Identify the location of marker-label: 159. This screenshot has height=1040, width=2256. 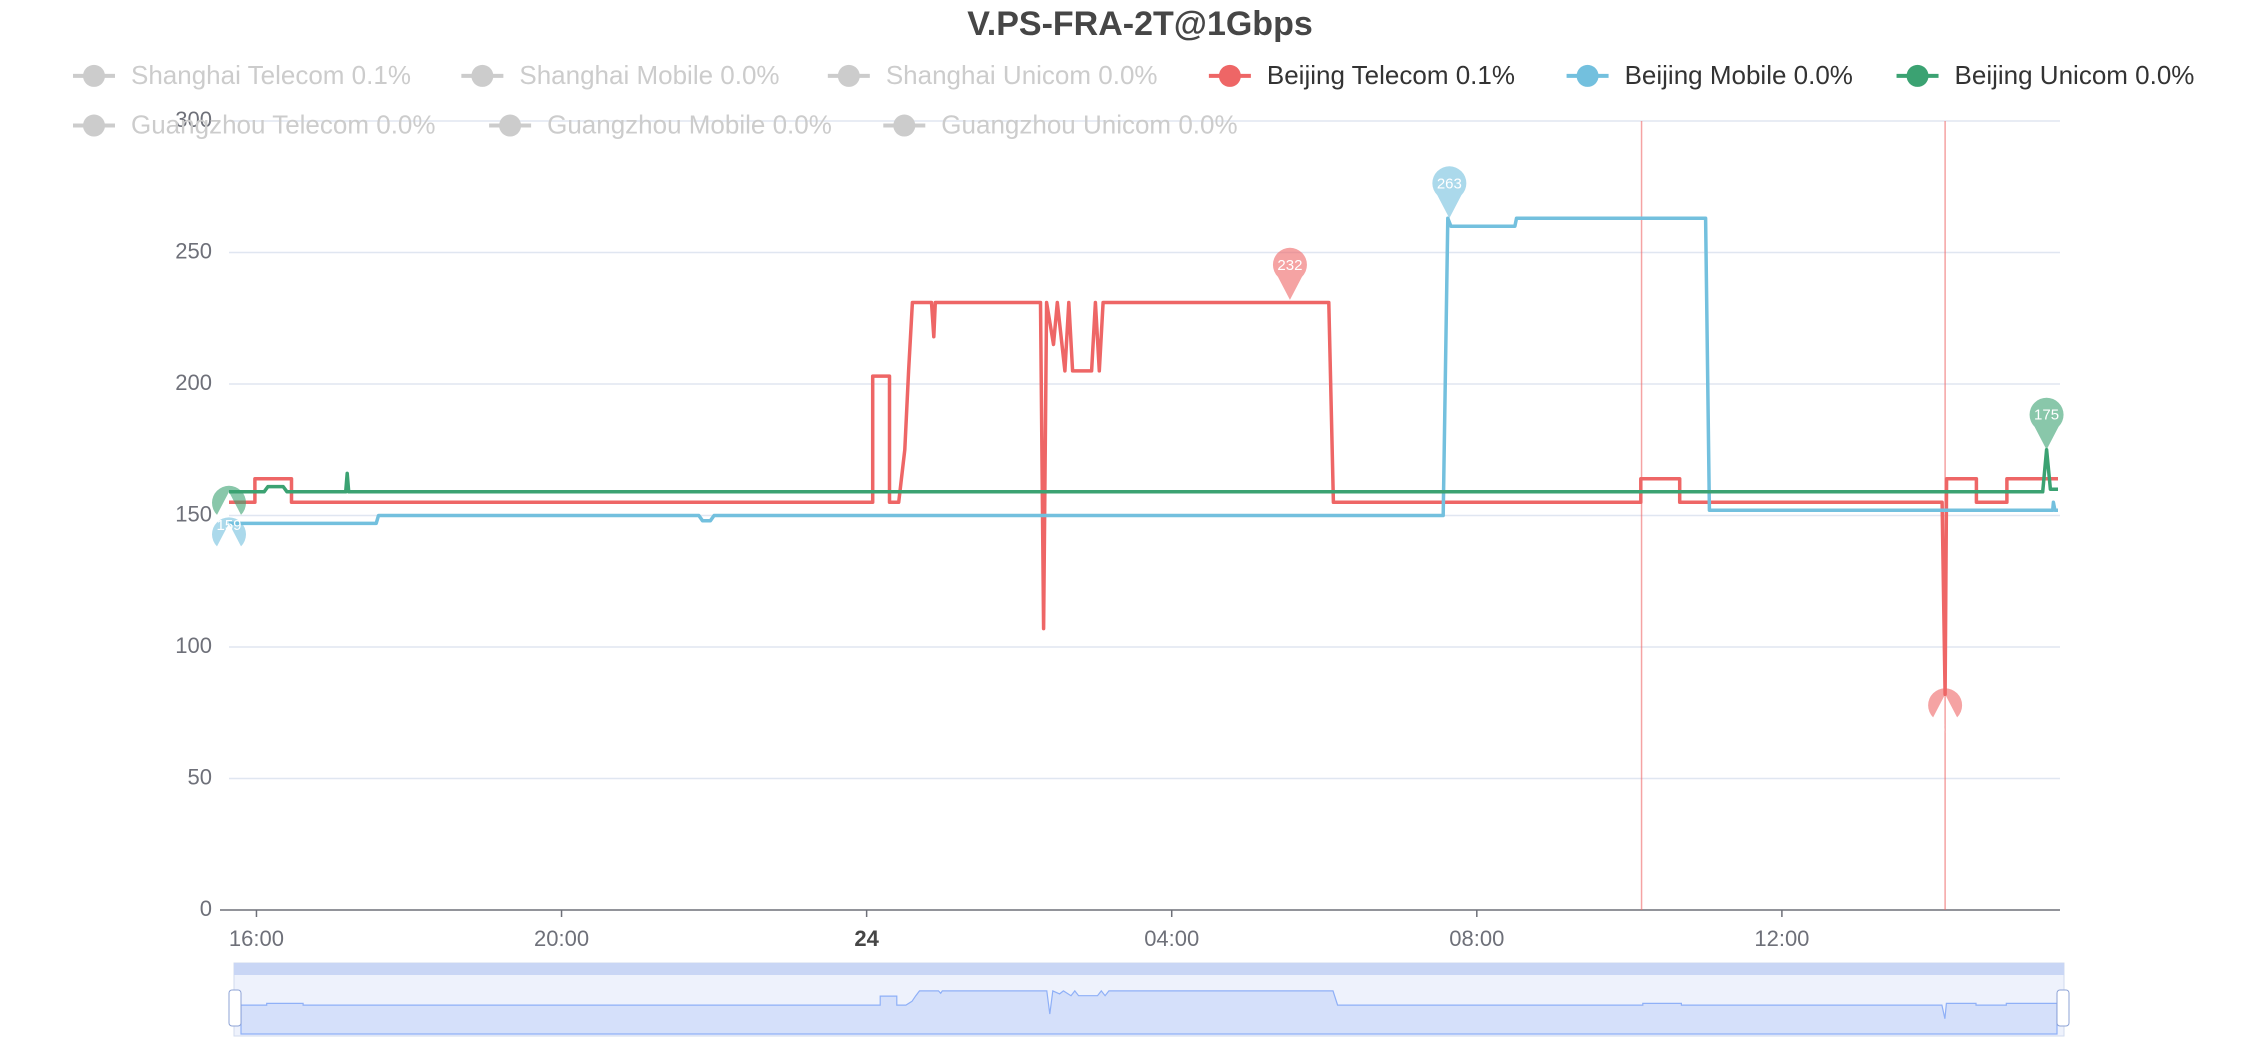
(228, 525).